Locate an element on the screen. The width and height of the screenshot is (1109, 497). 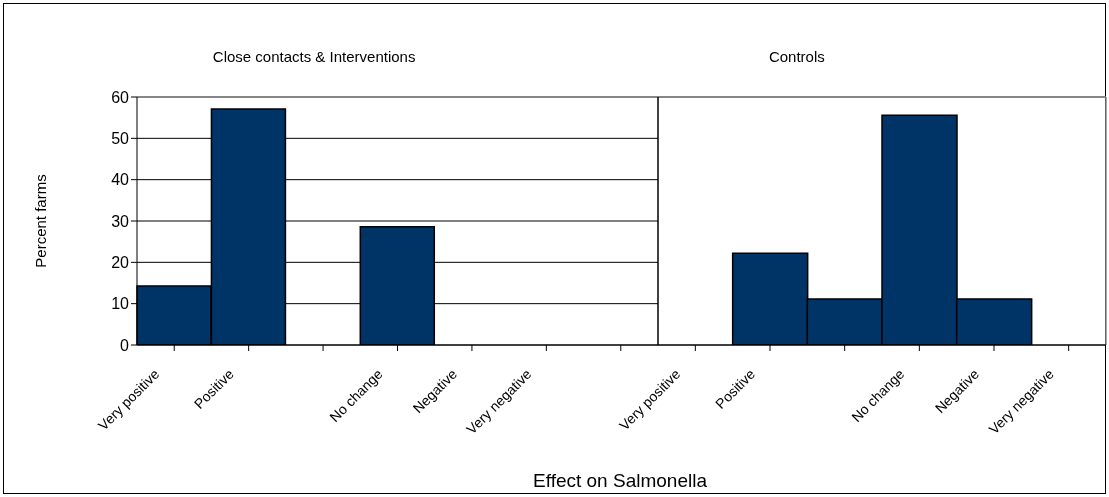
y-tick-label: 20 is located at coordinates (120, 263).